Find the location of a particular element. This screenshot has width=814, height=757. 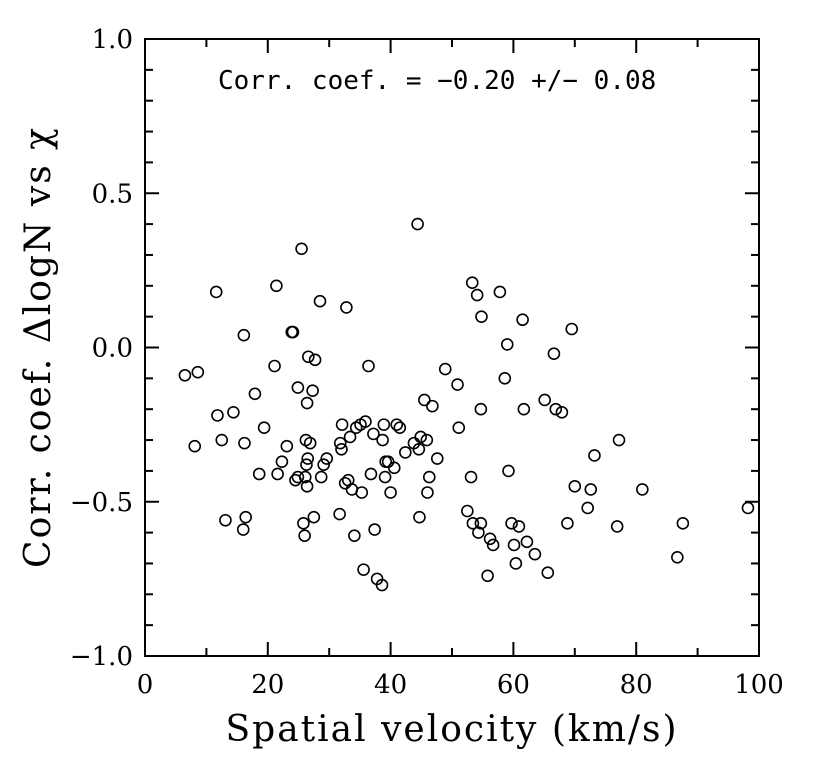

x-tick-label: 60 is located at coordinates (513, 685).